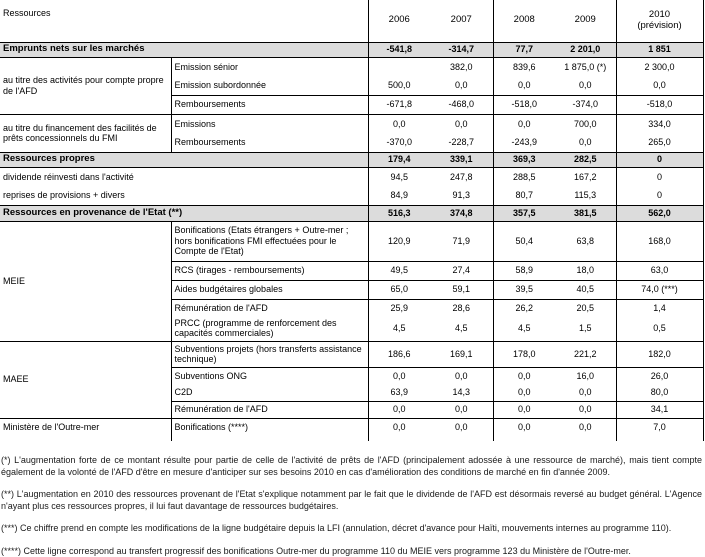  I want to click on cell-2009: 2 201,0, so click(585, 49).